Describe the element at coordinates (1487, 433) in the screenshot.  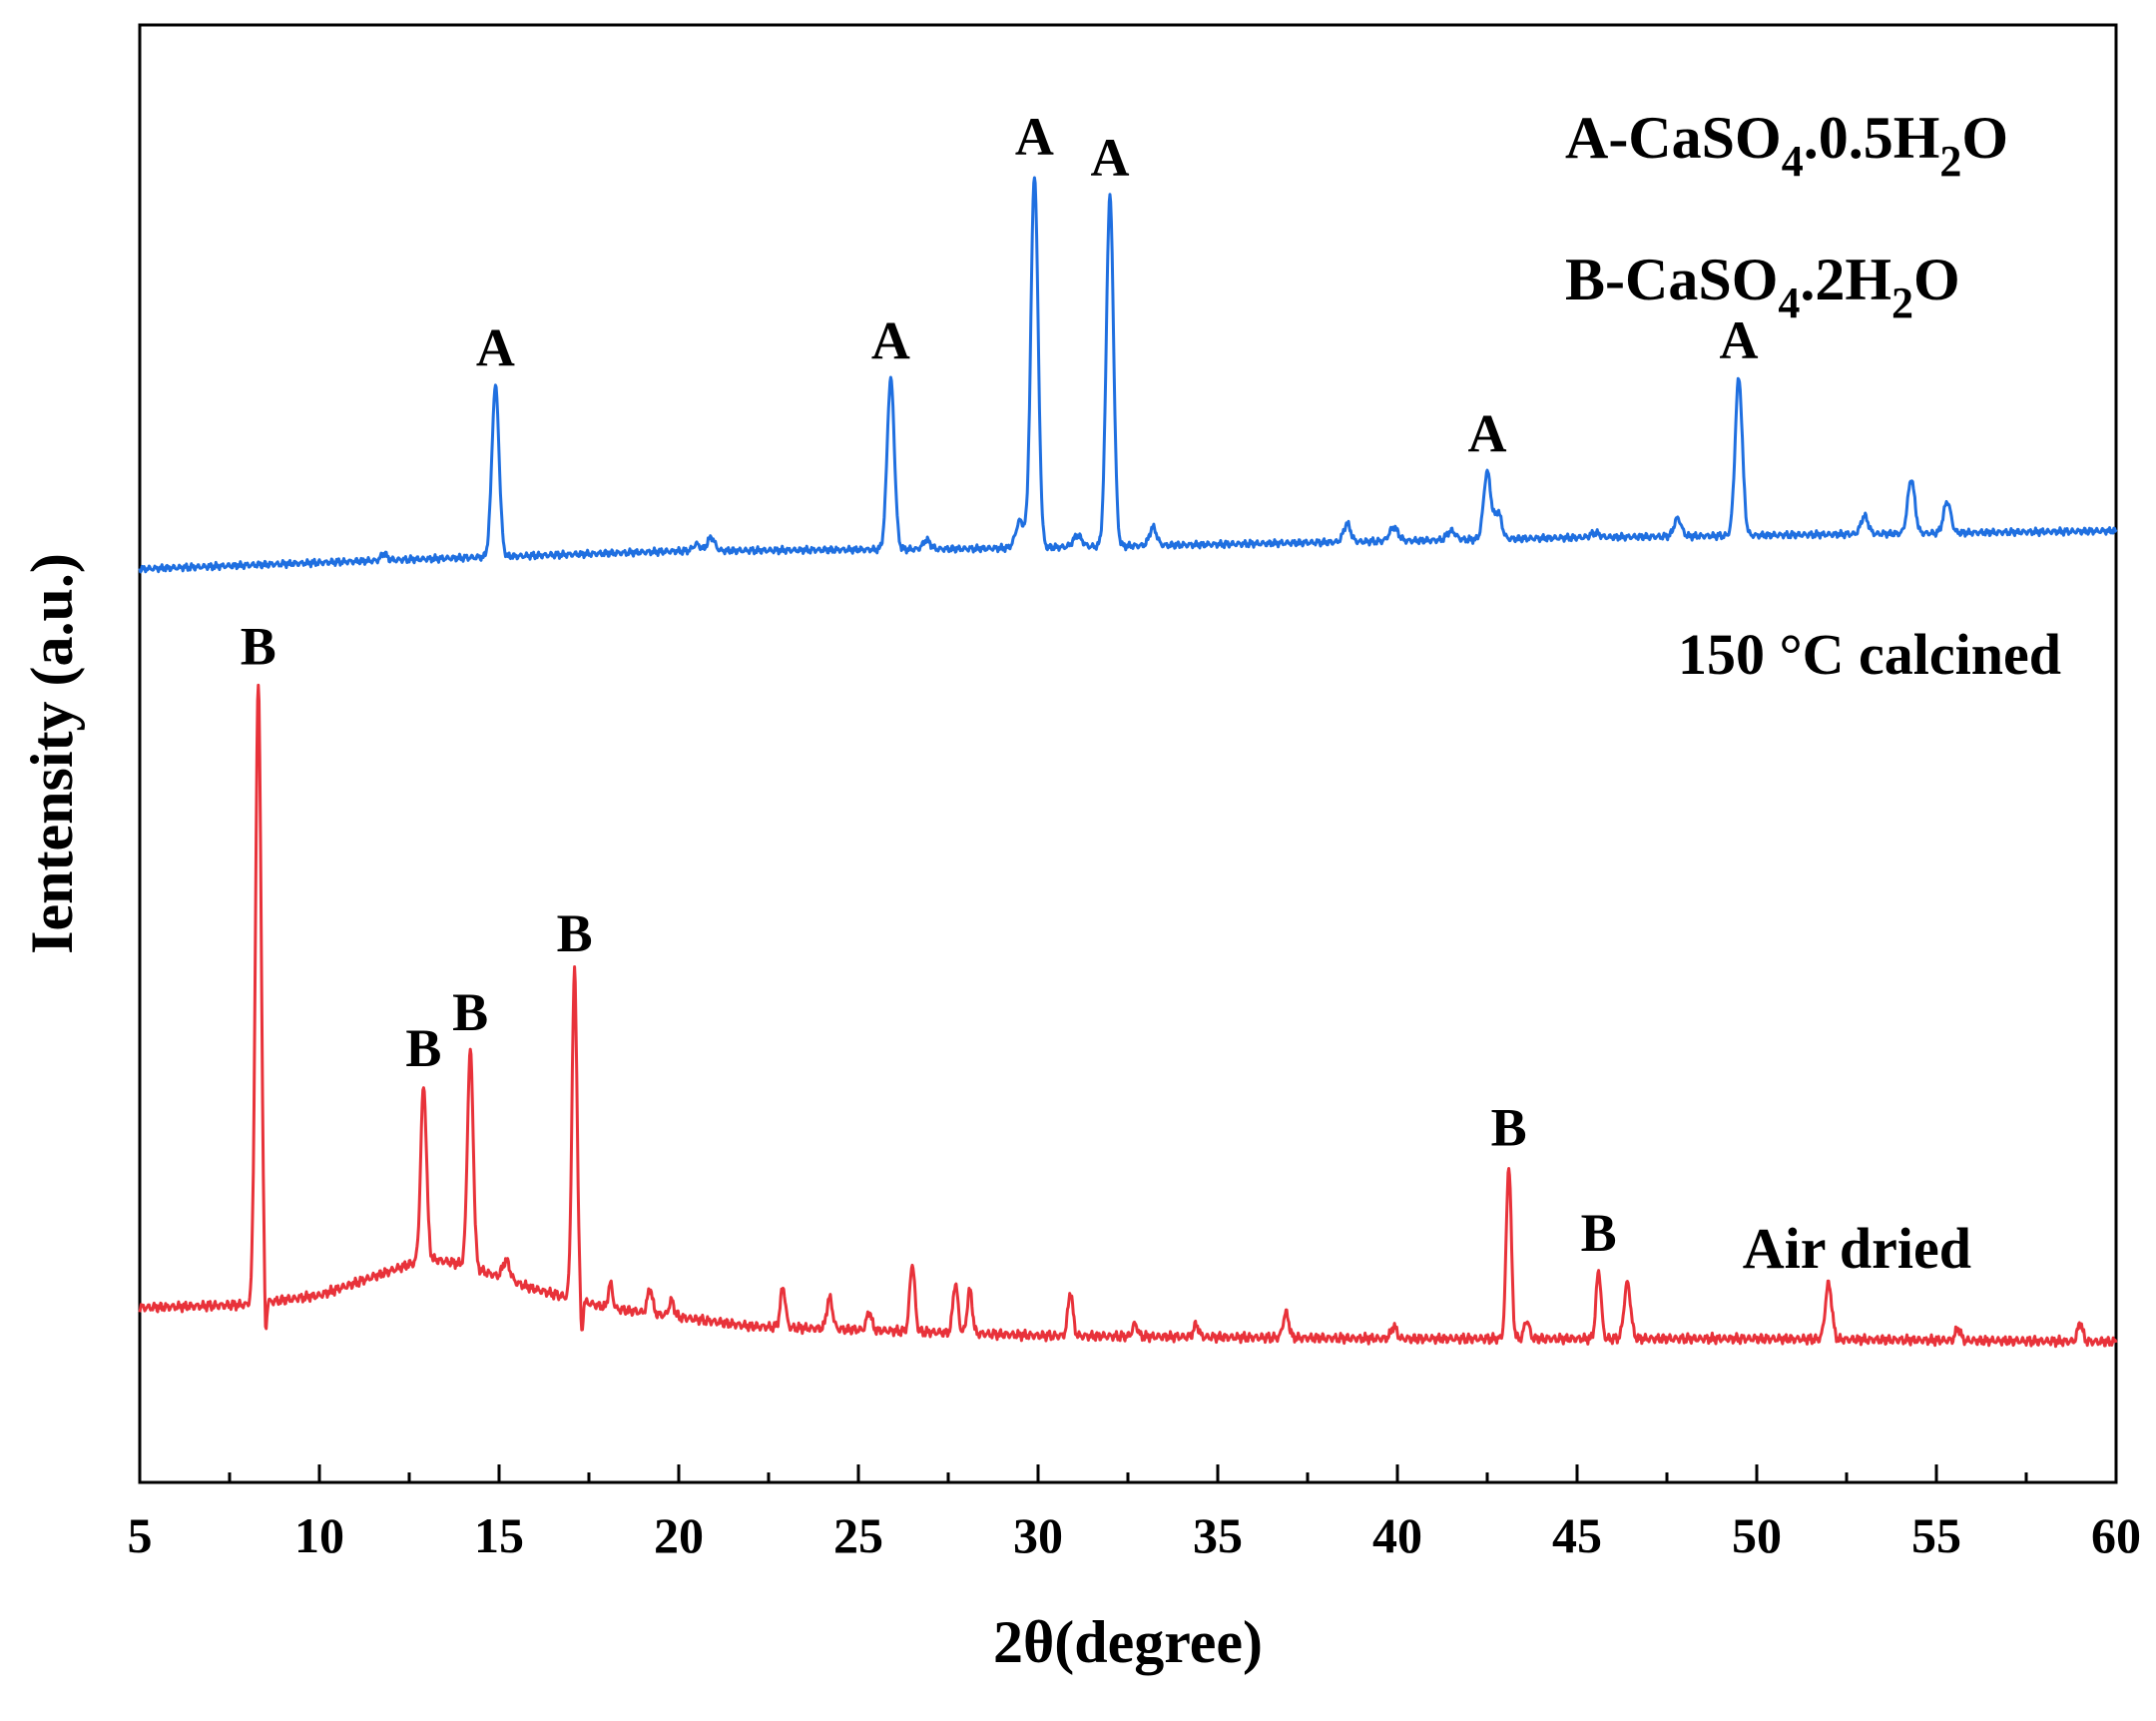
I see `peak-label-0-4: A` at that location.